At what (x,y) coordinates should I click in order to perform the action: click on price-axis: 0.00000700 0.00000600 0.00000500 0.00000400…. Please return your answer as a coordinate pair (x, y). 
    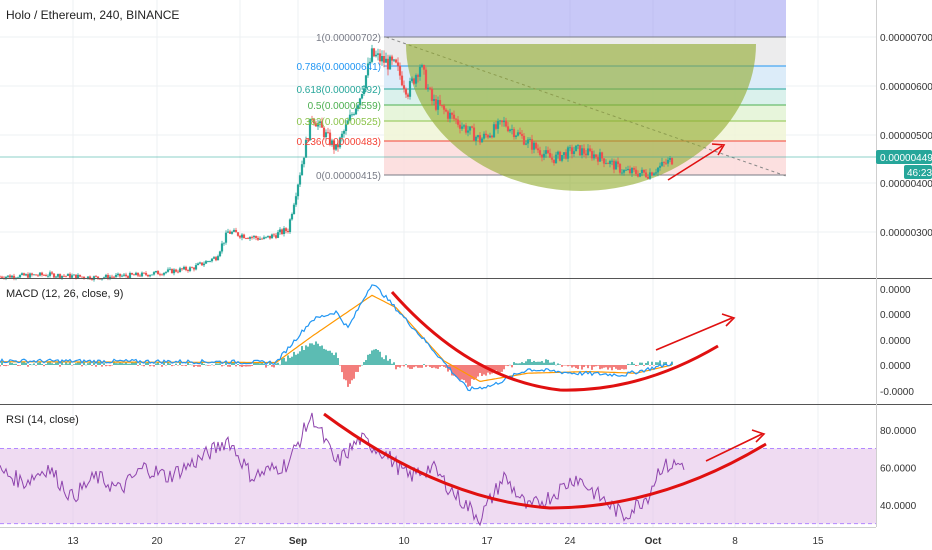
    Looking at the image, I should click on (906, 136).